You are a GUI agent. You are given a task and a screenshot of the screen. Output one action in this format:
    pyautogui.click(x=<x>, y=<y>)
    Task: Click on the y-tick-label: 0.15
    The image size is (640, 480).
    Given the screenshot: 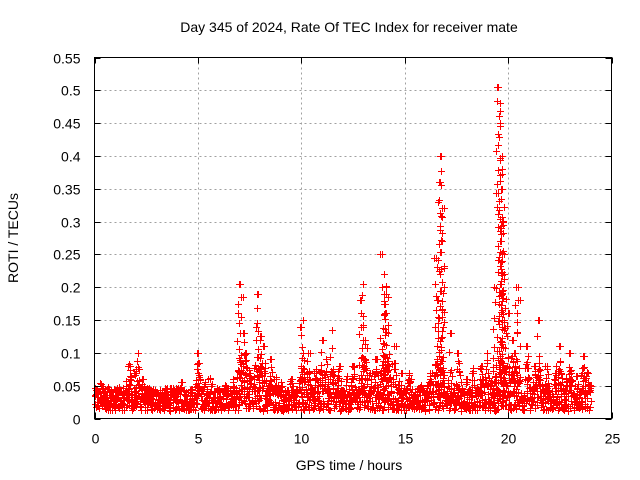 What is the action you would take?
    pyautogui.click(x=66, y=321)
    